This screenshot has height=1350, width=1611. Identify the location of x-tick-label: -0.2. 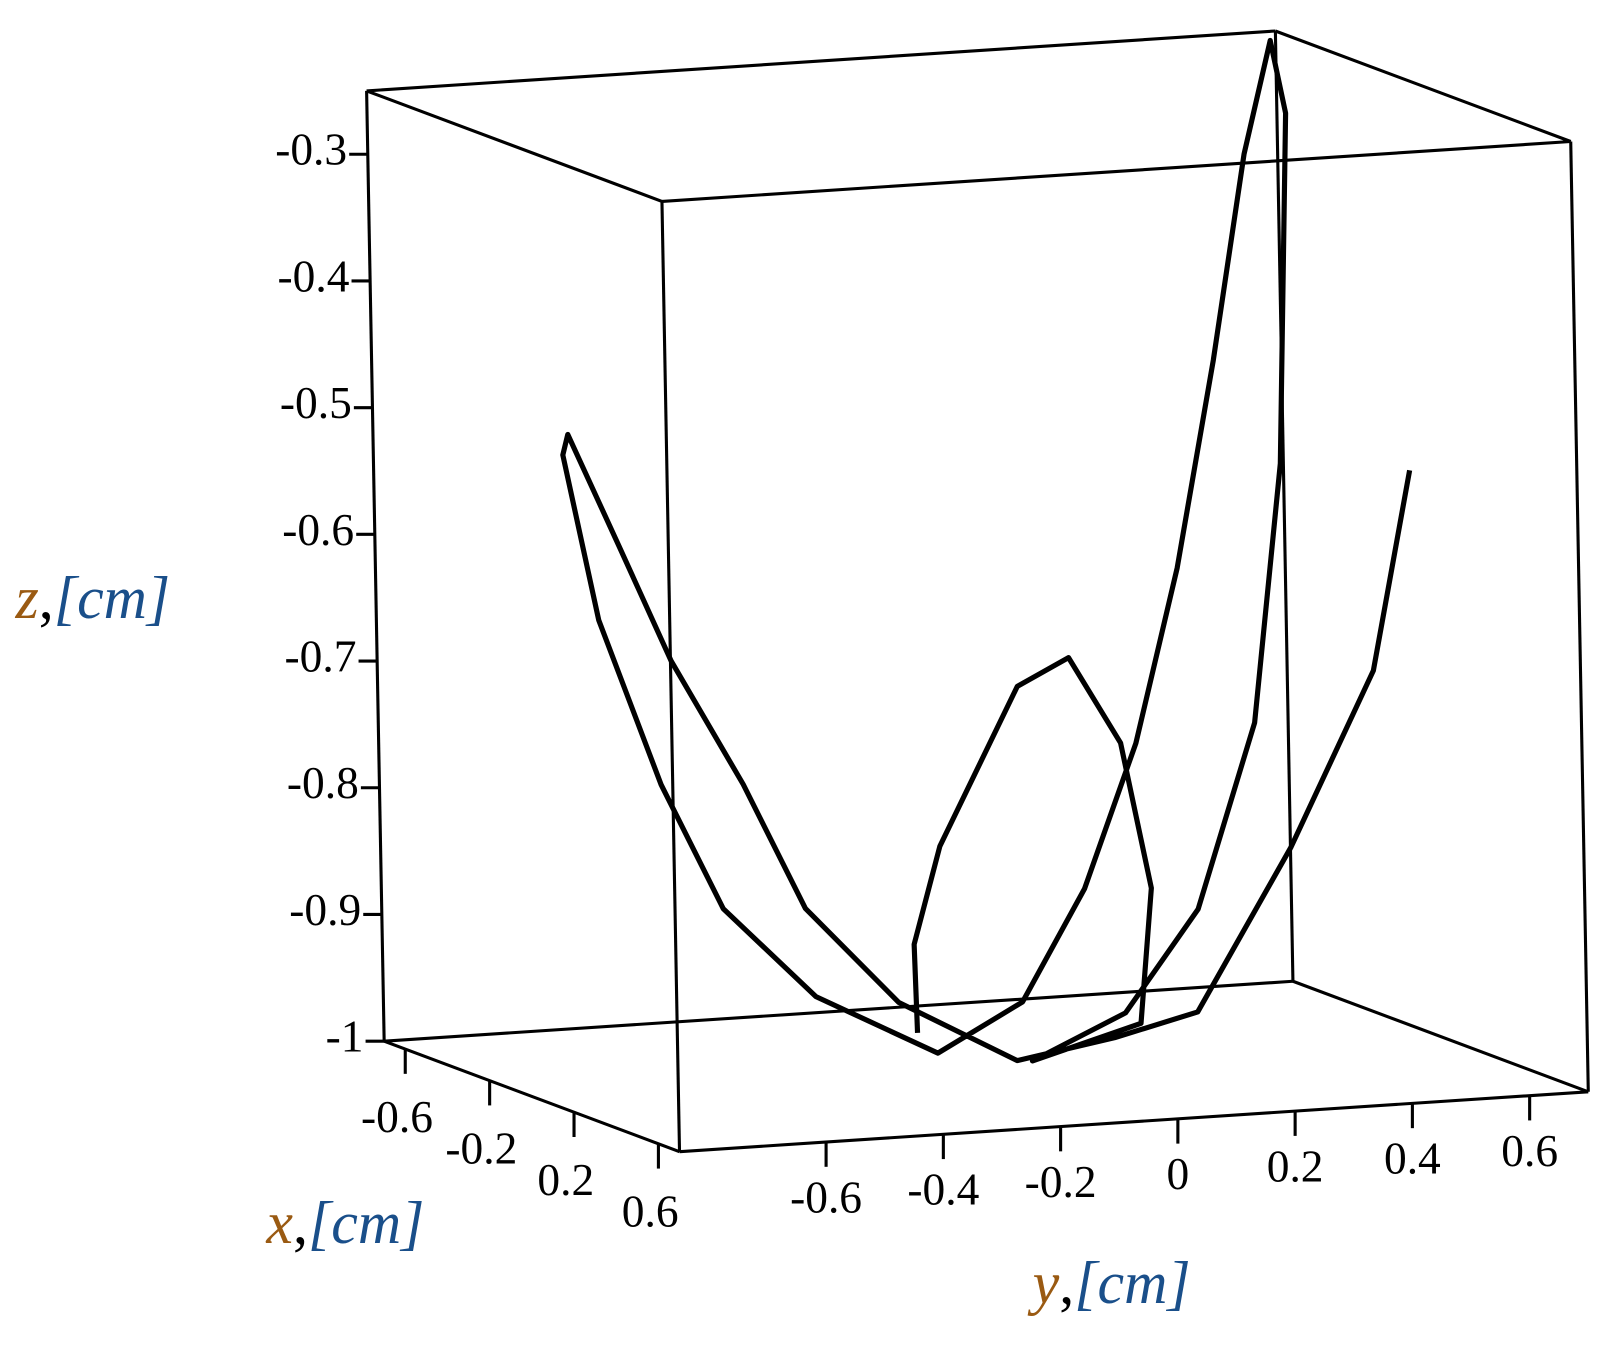
(481, 1148).